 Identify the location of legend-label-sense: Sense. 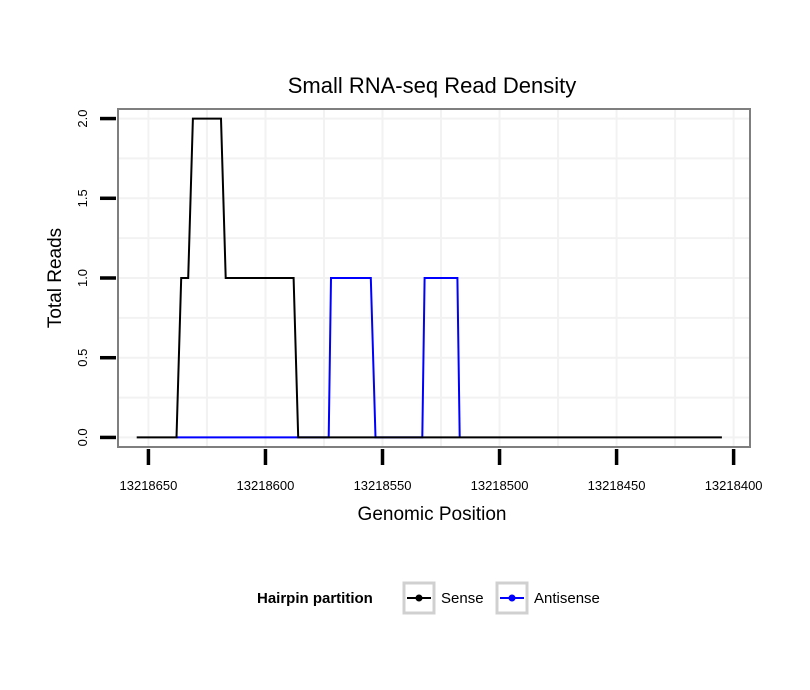
(462, 598).